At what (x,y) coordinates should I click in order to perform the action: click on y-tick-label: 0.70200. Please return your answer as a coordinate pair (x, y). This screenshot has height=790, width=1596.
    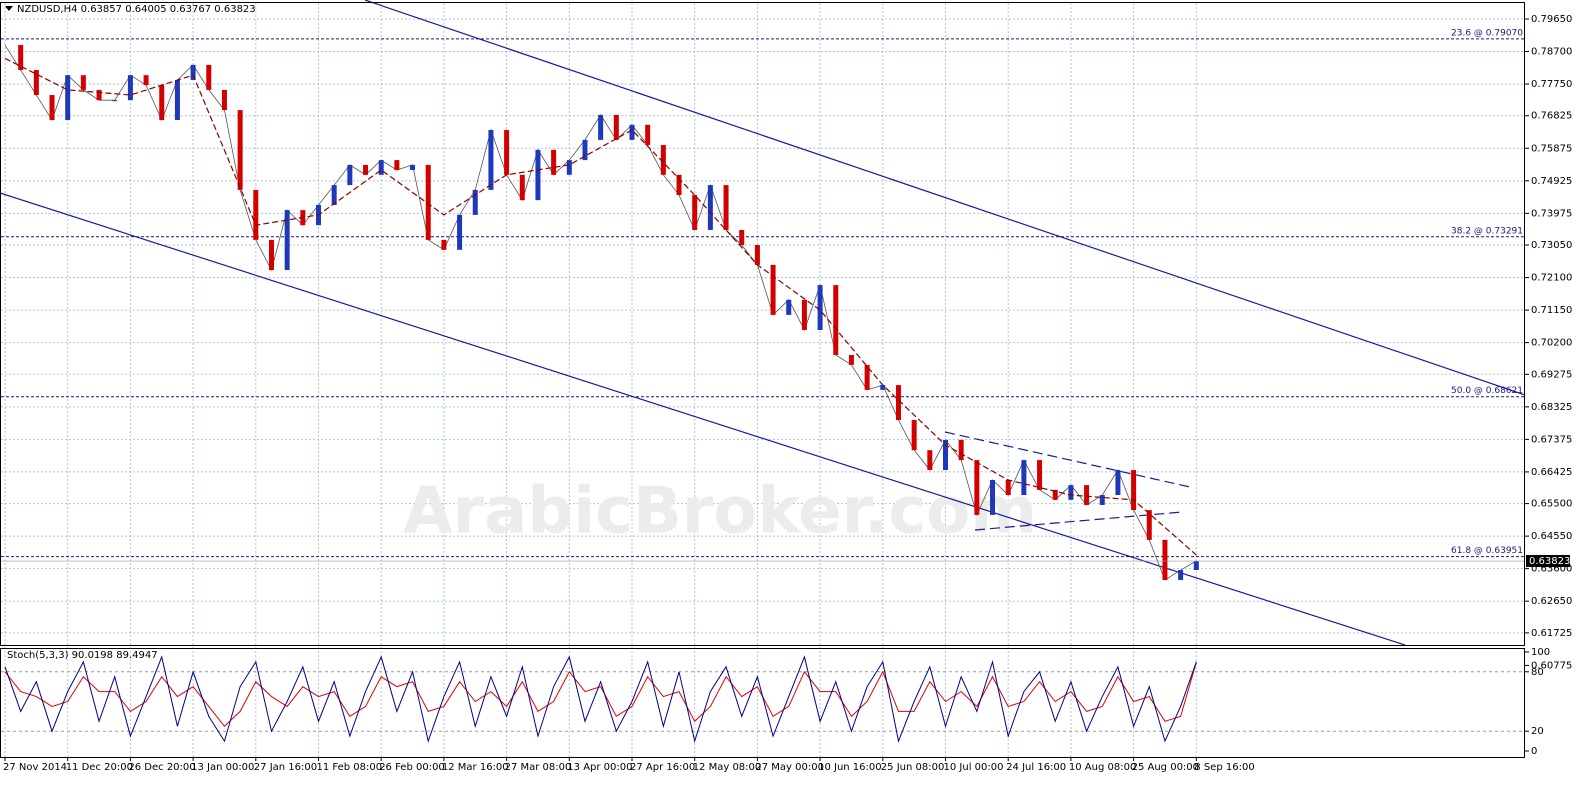
    Looking at the image, I should click on (1551, 343).